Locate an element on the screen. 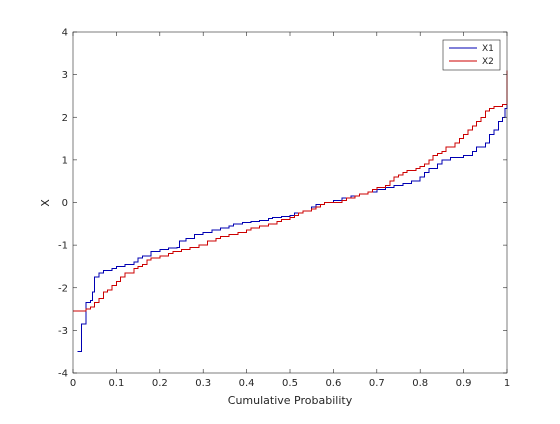 Image resolution: width=560 pixels, height=424 pixels. legend-label-x1: X1 is located at coordinates (488, 49).